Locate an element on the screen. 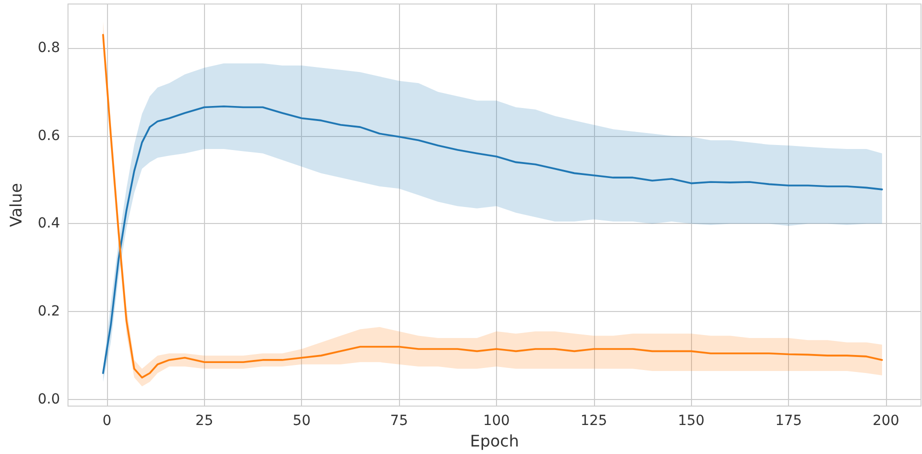 Image resolution: width=922 pixels, height=454 pixels. x-tick-label: 200 is located at coordinates (886, 421).